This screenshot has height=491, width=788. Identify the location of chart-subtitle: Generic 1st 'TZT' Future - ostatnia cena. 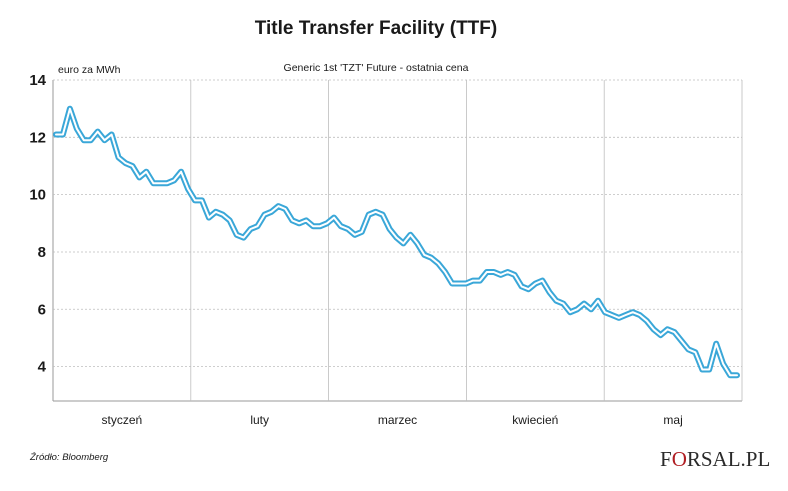
(376, 68).